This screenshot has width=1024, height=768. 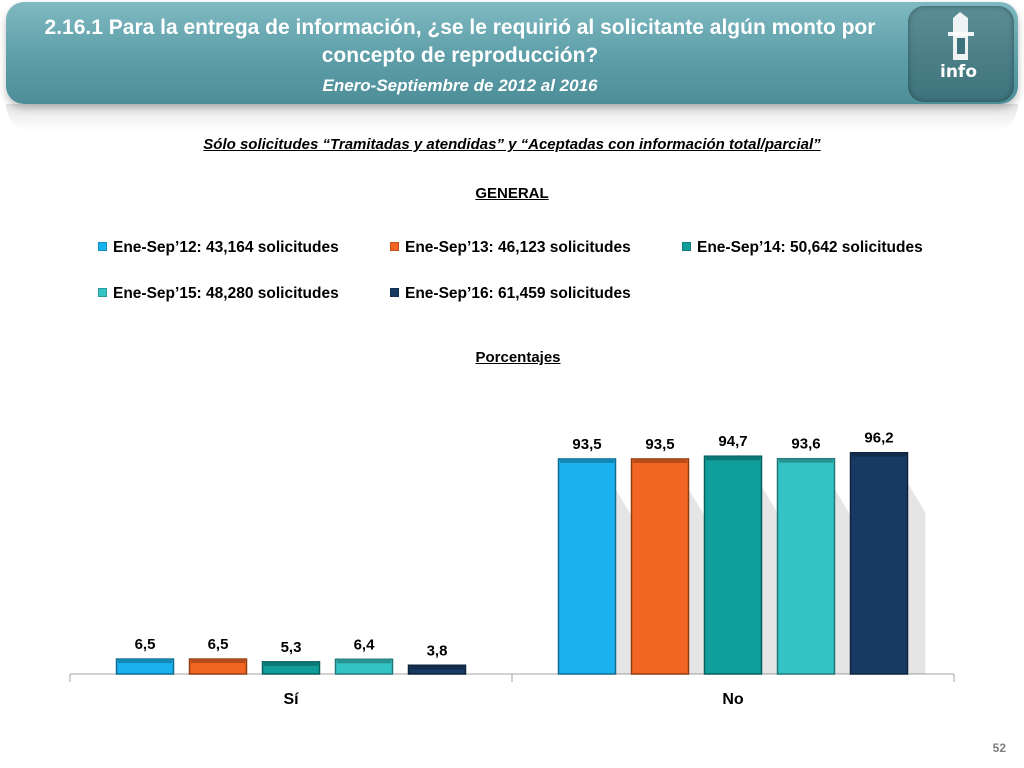 I want to click on data-label: 5,3, so click(x=291, y=647).